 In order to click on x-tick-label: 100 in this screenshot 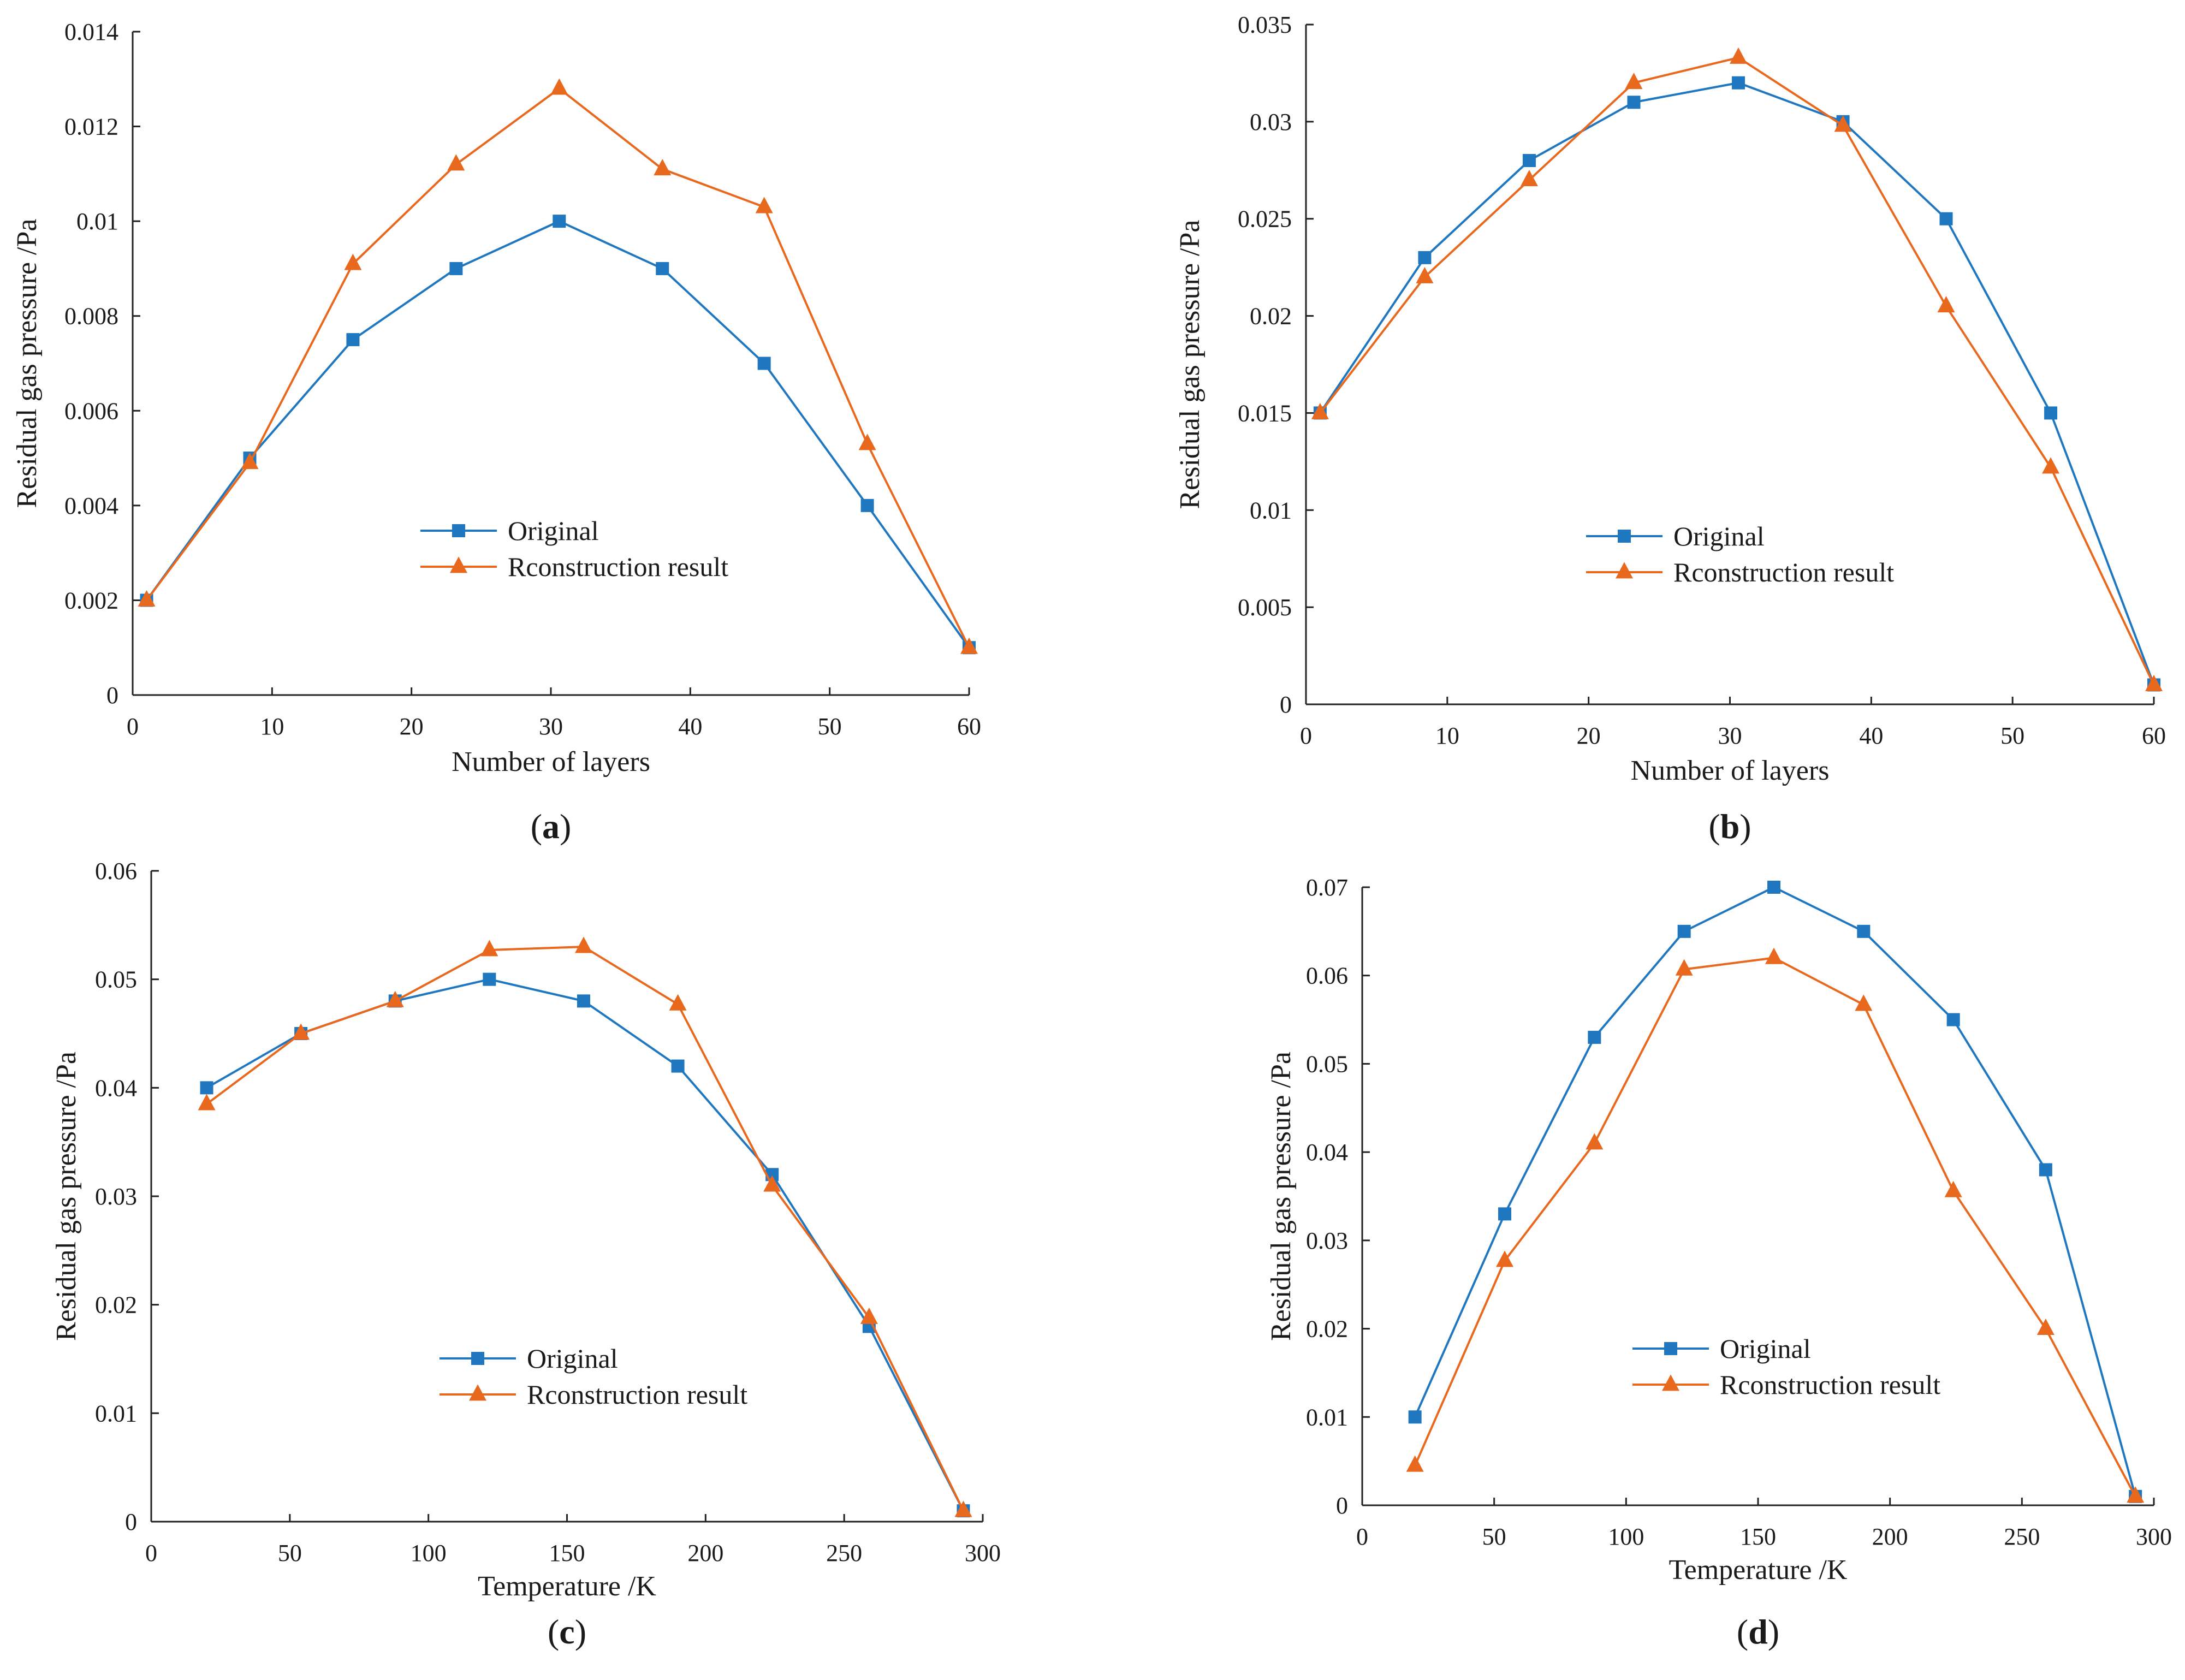, I will do `click(429, 1553)`.